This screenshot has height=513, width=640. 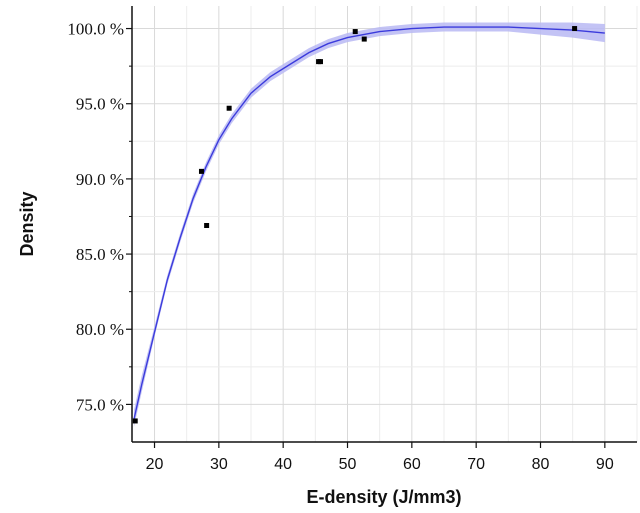 I want to click on x-tick-label-20: 20, so click(x=155, y=464).